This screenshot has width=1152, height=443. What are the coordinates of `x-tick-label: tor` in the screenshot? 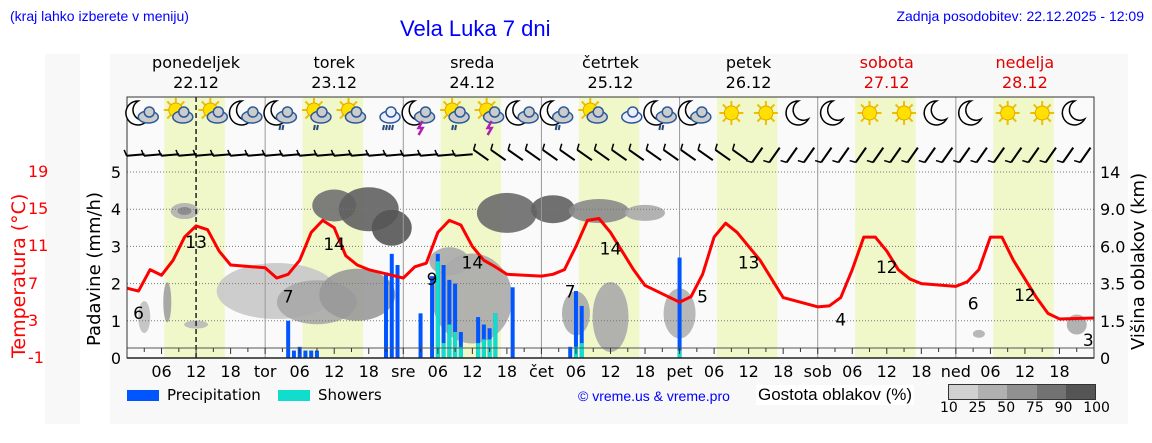 It's located at (265, 371).